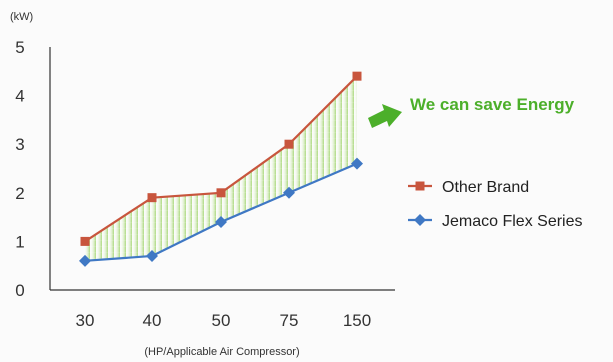  What do you see at coordinates (492, 104) in the screenshot?
I see `savings-callout-text: We can save Energy` at bounding box center [492, 104].